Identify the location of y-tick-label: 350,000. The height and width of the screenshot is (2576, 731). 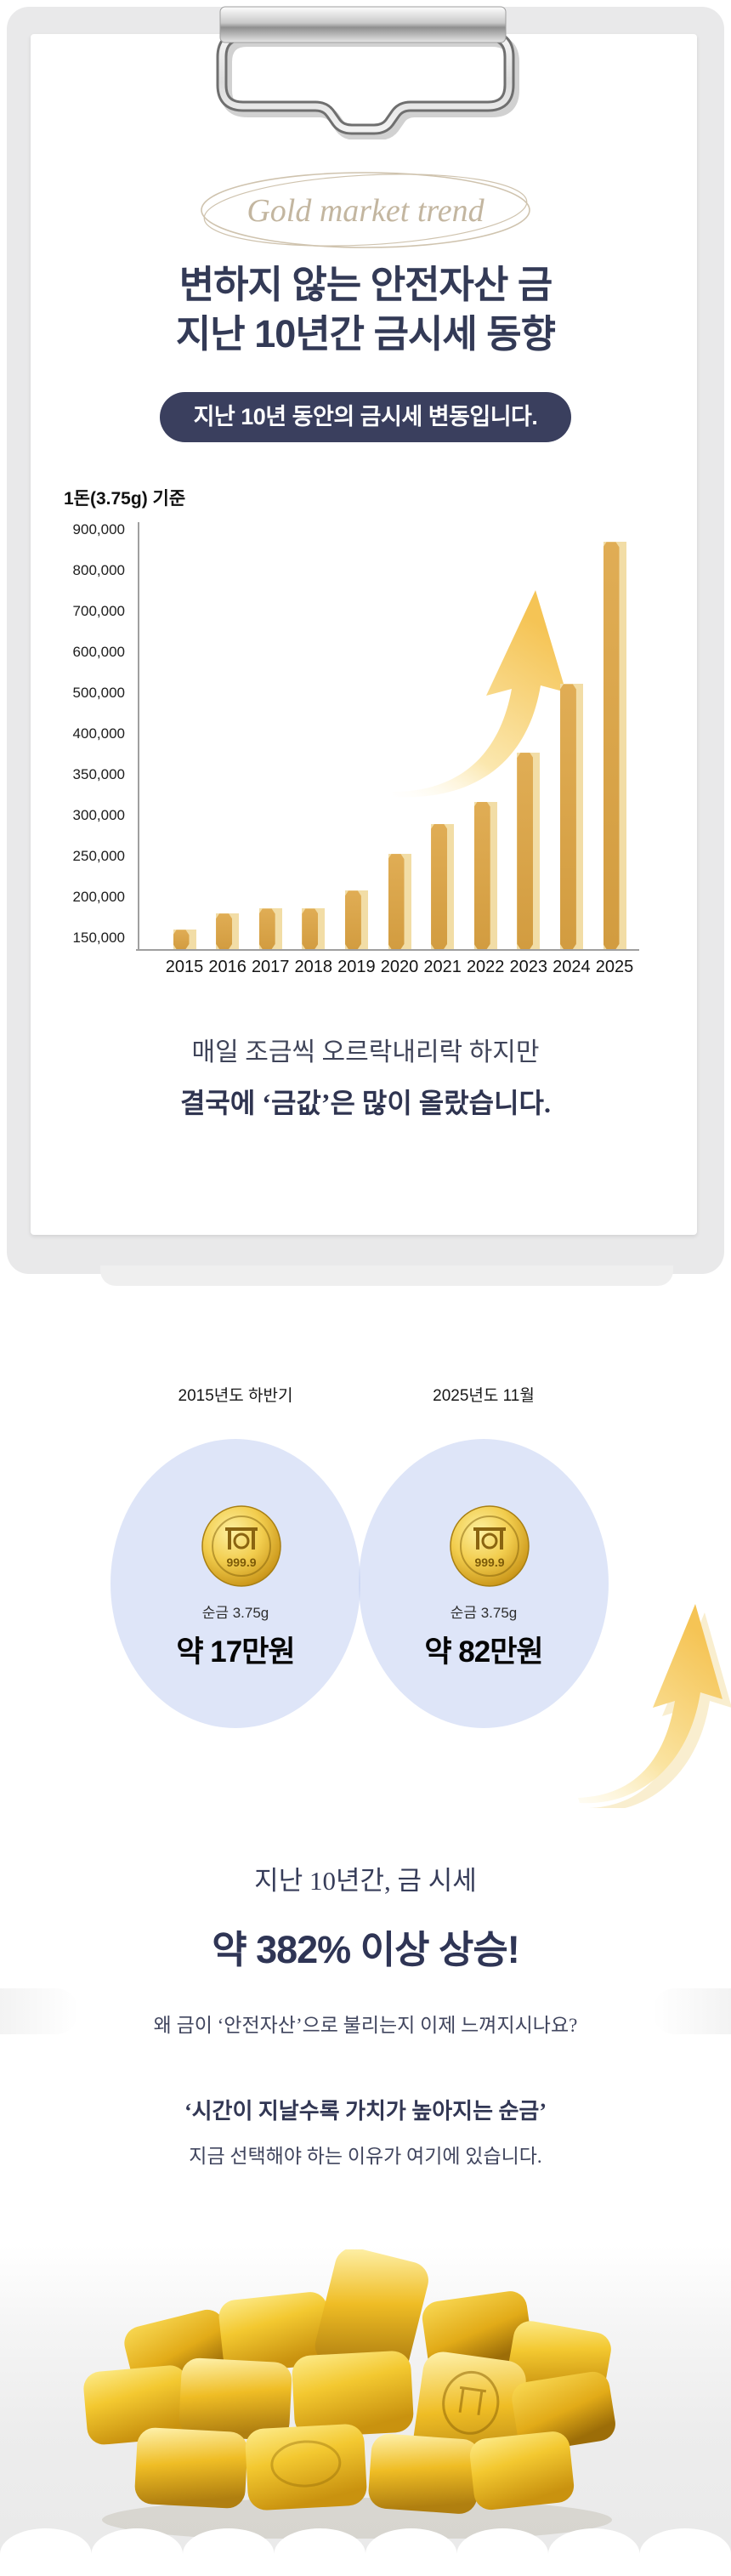
(98, 774).